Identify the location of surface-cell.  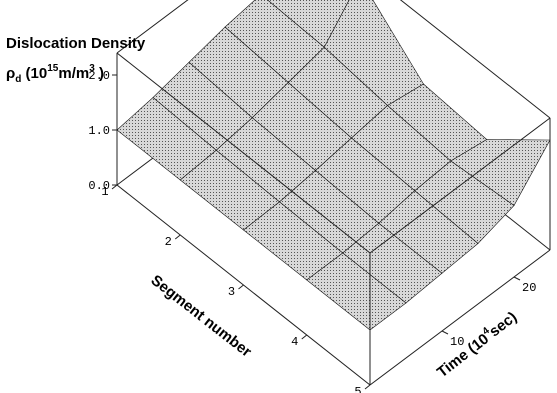
(356, 291).